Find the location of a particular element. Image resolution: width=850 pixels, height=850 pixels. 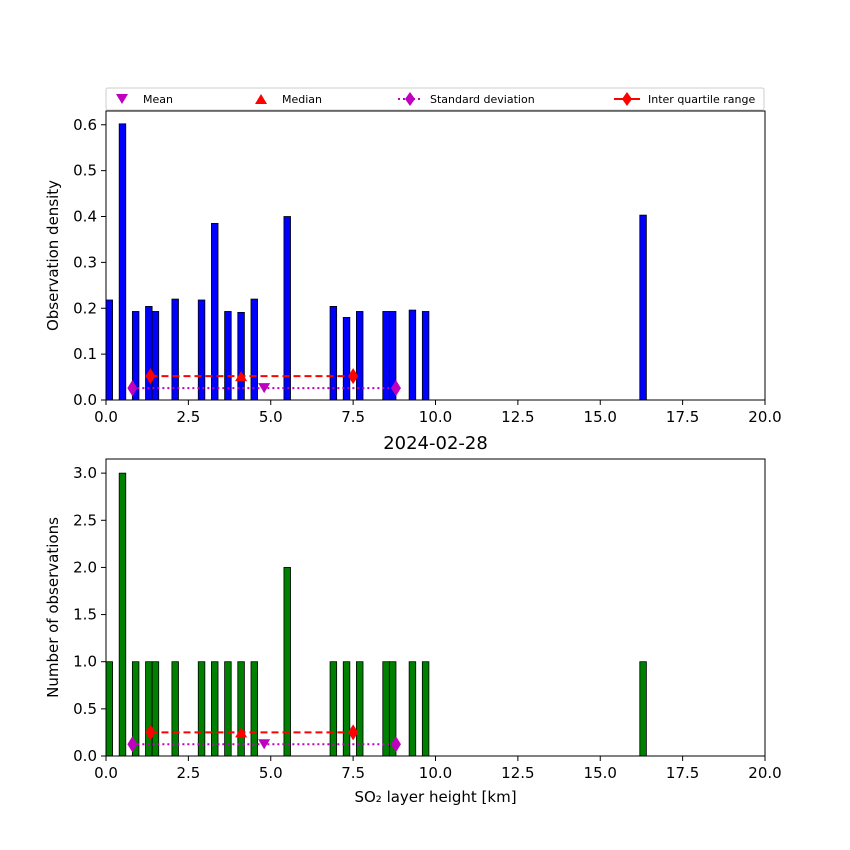

y-tick-label-6: 0.6 is located at coordinates (85, 125).